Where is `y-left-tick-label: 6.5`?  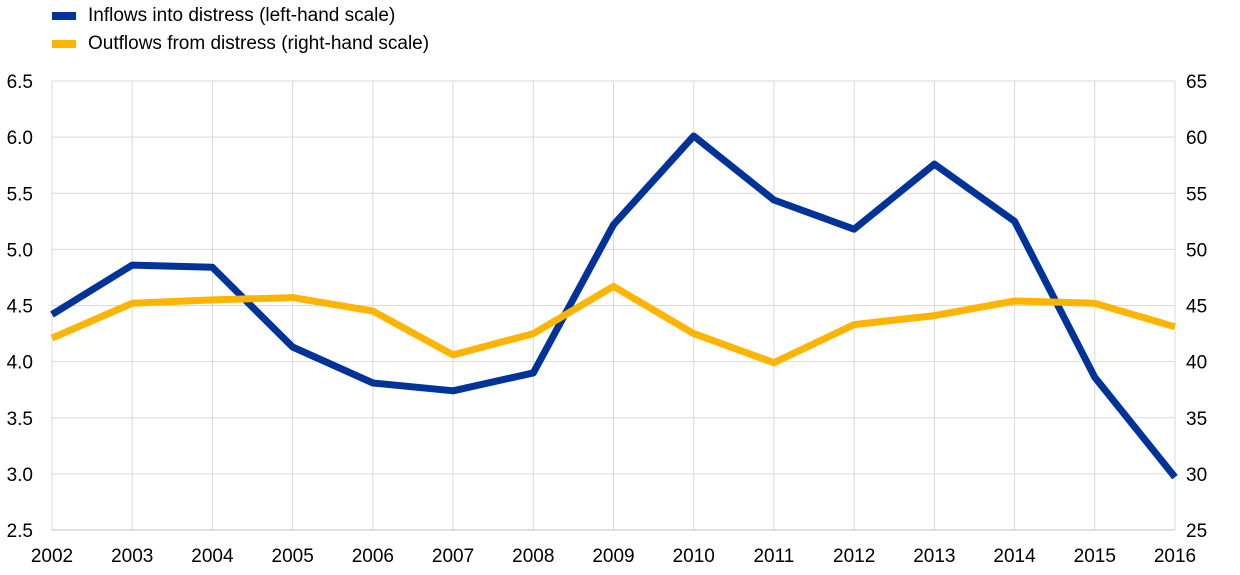
y-left-tick-label: 6.5 is located at coordinates (20, 82).